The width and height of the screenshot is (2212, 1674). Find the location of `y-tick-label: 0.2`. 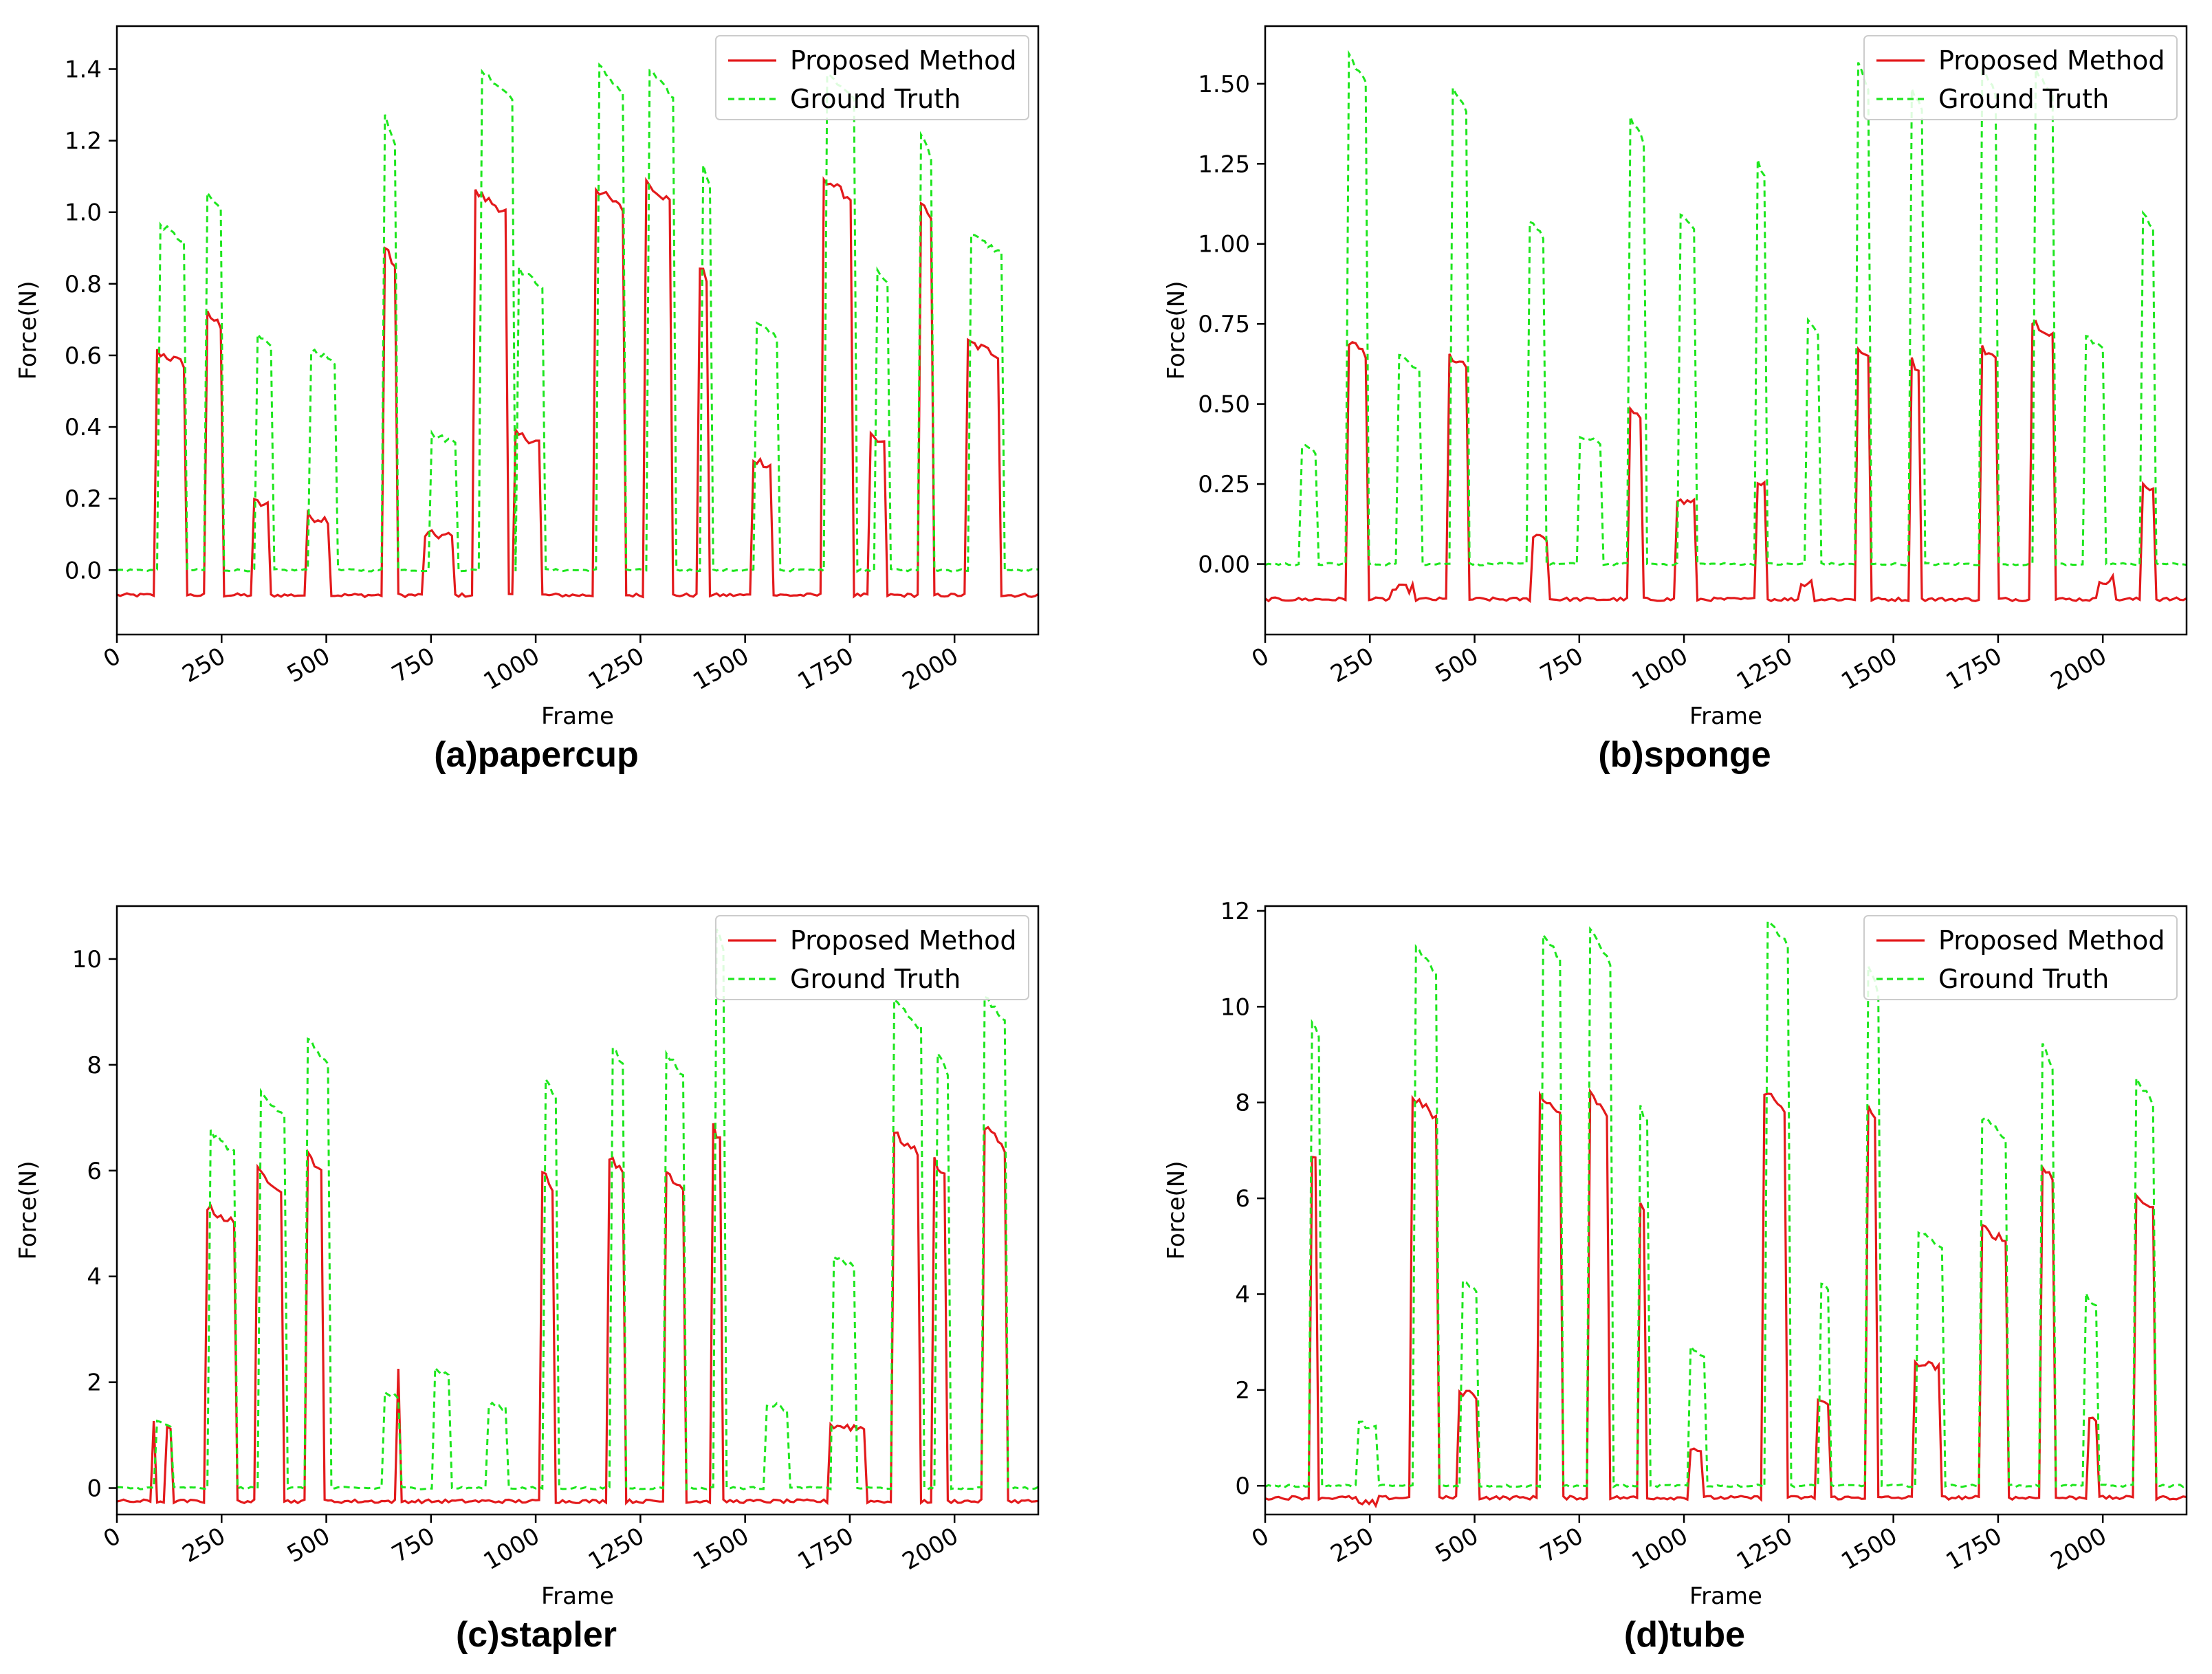

y-tick-label: 0.2 is located at coordinates (83, 499).